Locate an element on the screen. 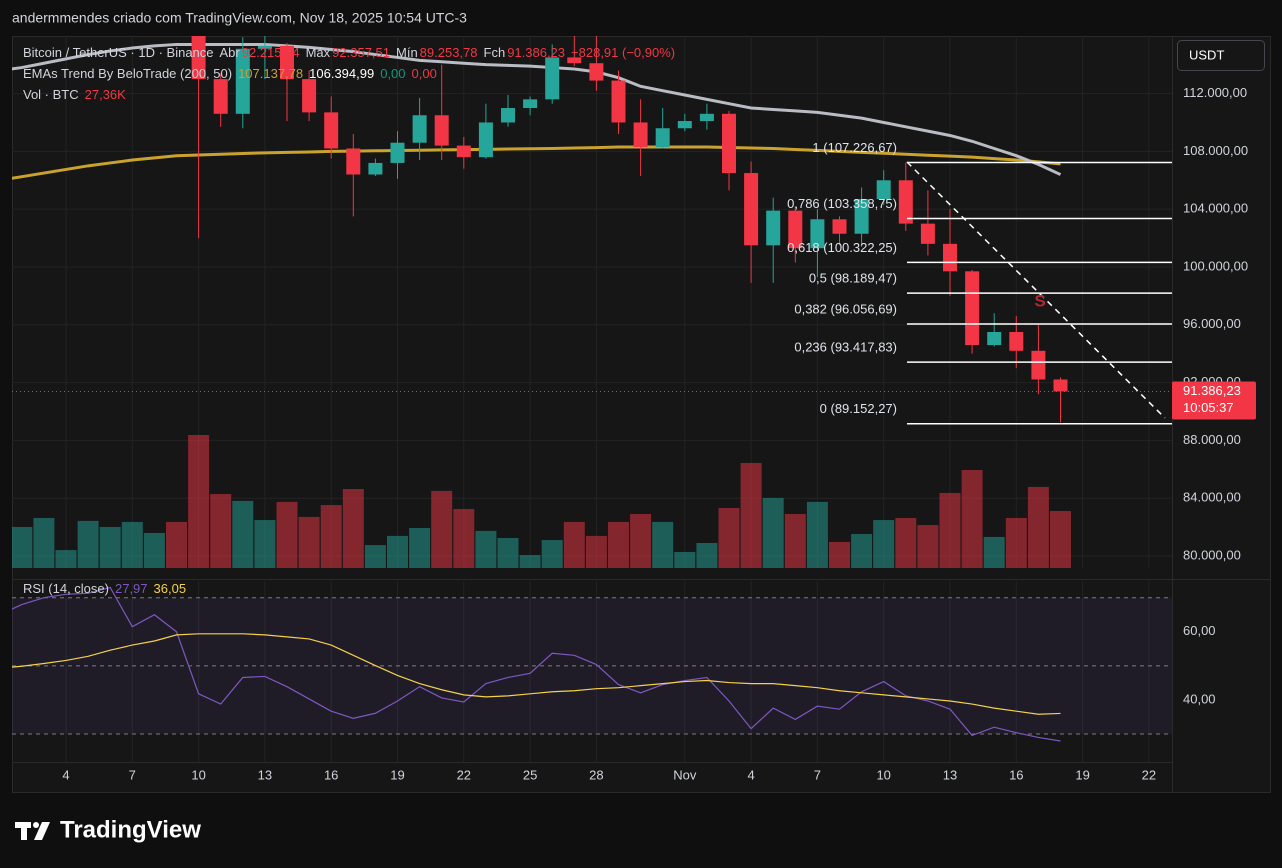 The image size is (1282, 868). x-tick-label: 16 is located at coordinates (1016, 774).